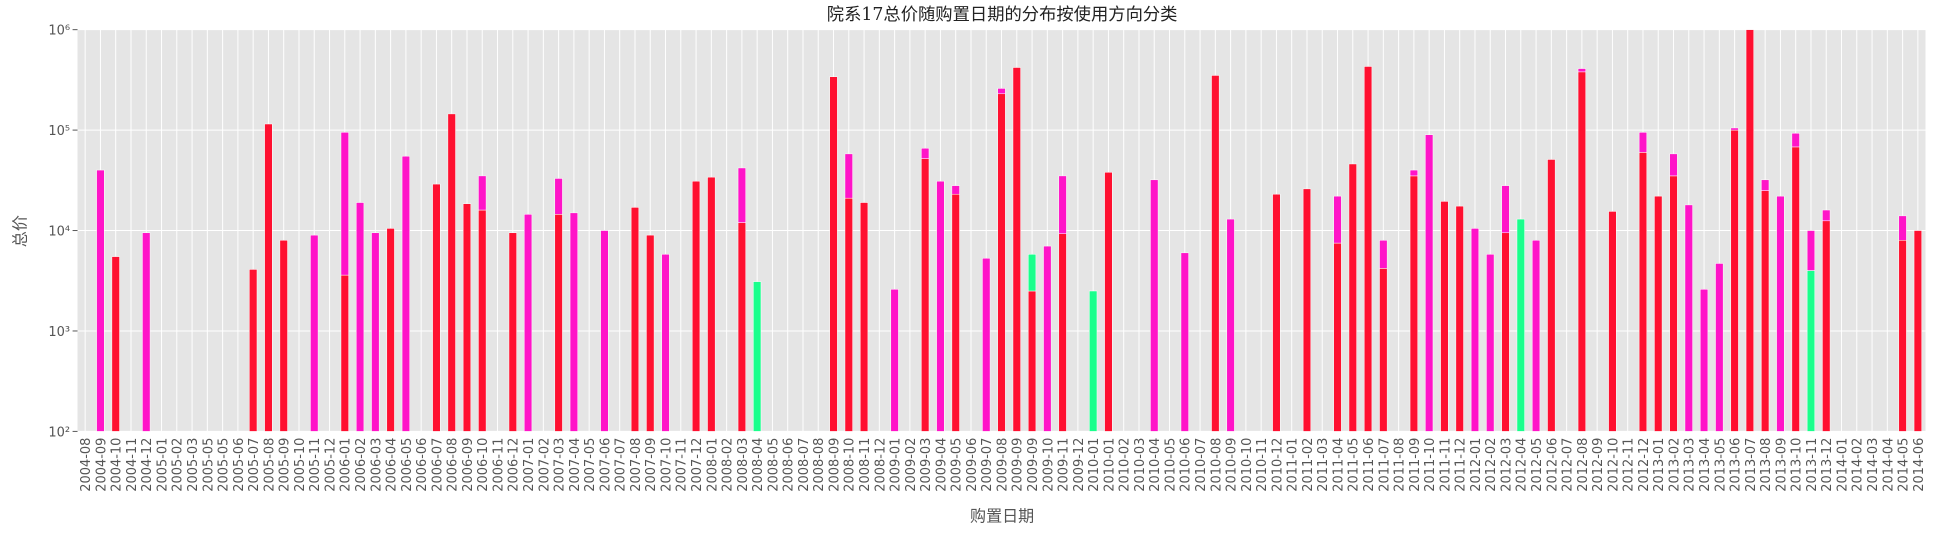 The height and width of the screenshot is (534, 1940). I want to click on x-tick-label: 2012-08, so click(1583, 465).